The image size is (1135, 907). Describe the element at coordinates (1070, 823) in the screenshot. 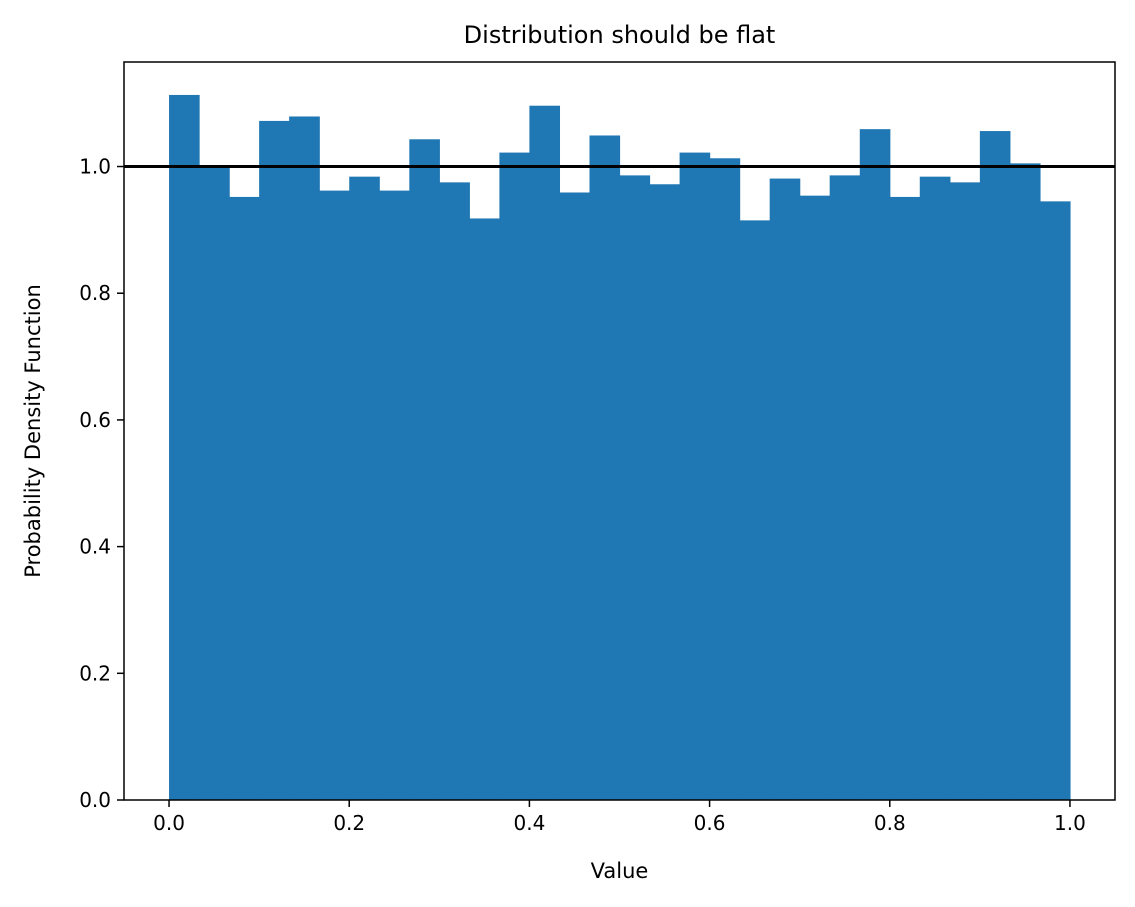

I see `x-tick-label: 1.0` at that location.